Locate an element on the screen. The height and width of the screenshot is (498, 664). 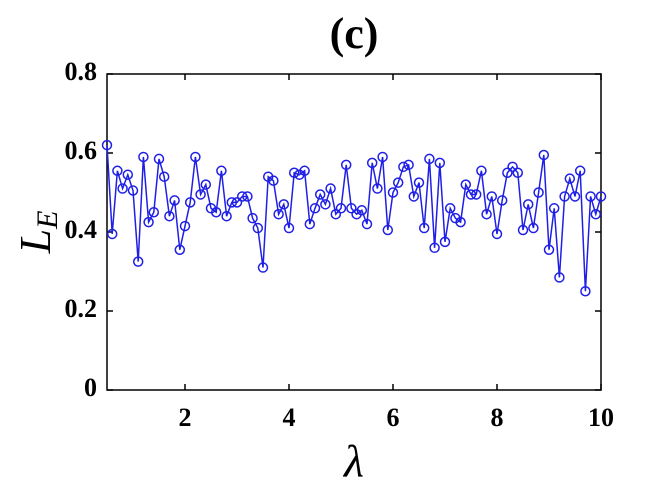
x-tick-label: 2 is located at coordinates (185, 417).